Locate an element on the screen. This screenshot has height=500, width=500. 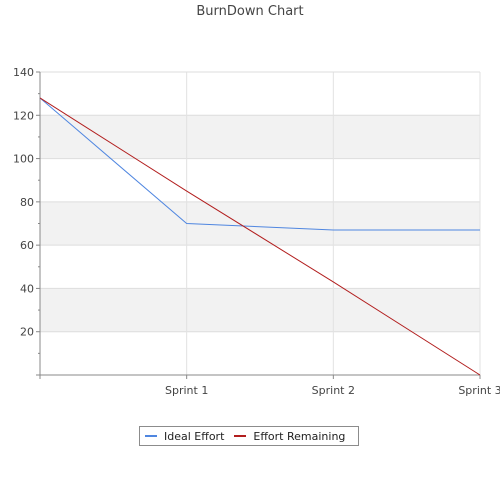
x-tick-label: Sprint 3 is located at coordinates (479, 390).